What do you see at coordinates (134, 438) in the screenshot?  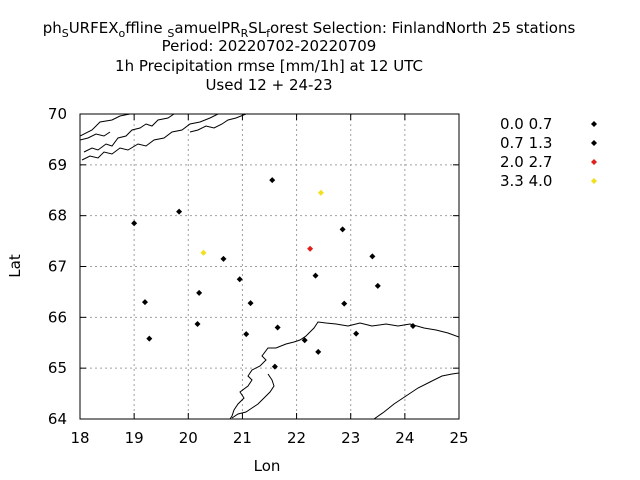 I see `x-tick-label: 19` at bounding box center [134, 438].